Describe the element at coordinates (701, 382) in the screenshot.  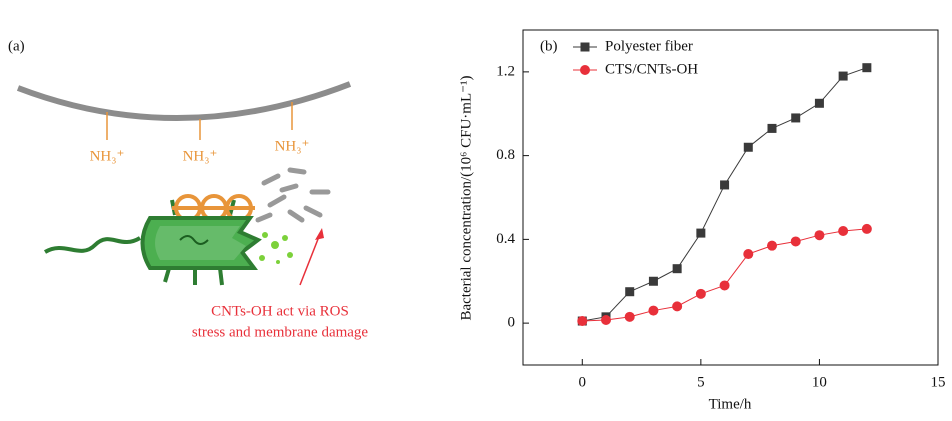
I see `x-tick-label: 5` at that location.